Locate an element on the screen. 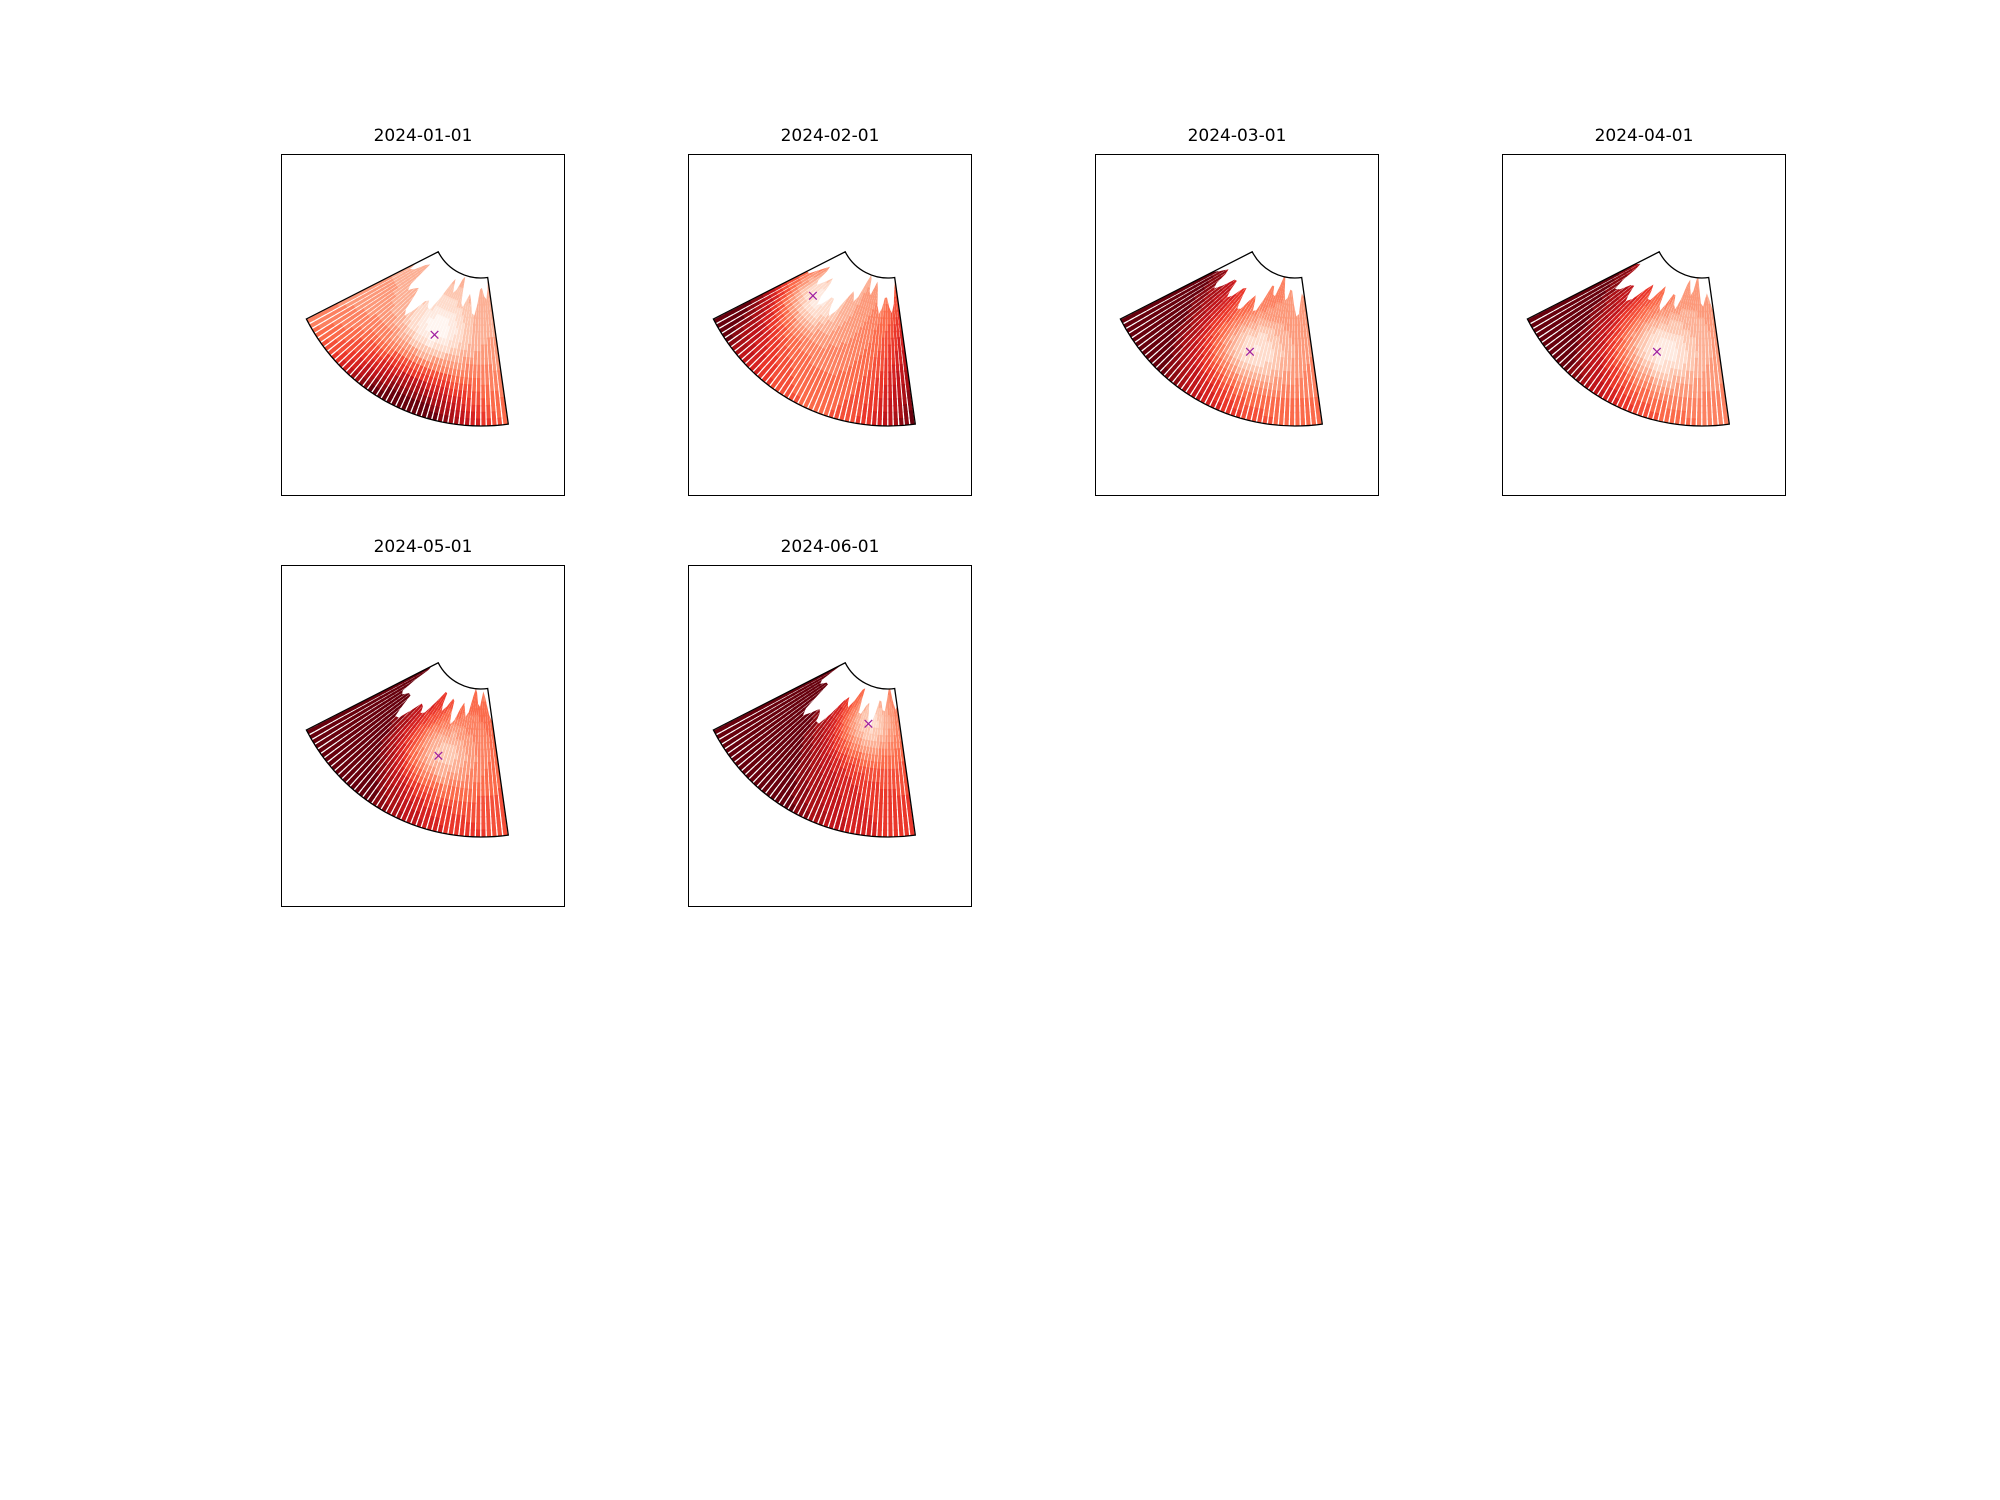 Image resolution: width=2000 pixels, height=1500 pixels. panel-2: 2024-02-01 × is located at coordinates (830, 311).